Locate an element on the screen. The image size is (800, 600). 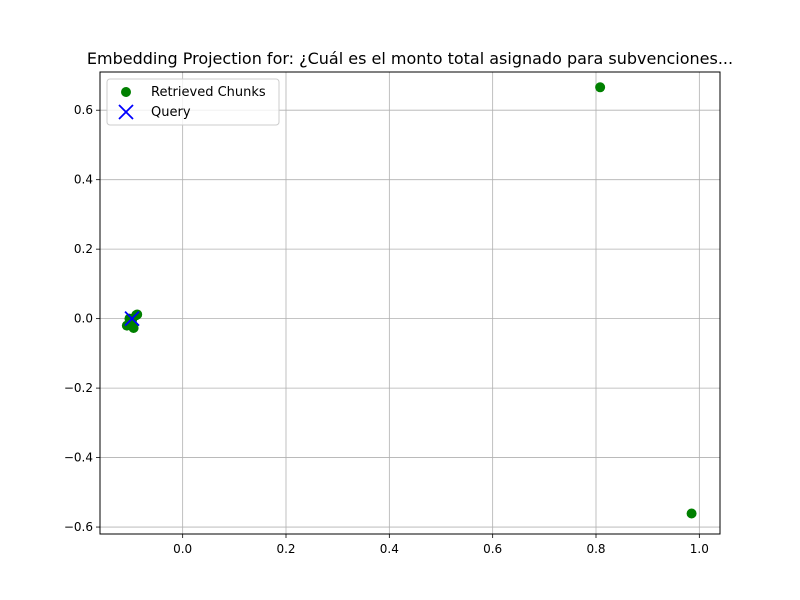
x-tick-label: 0.2 is located at coordinates (285, 549).